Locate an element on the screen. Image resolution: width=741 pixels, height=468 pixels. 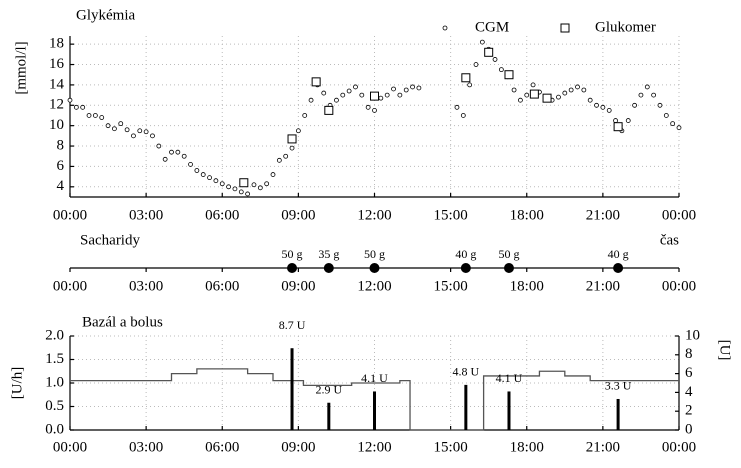
y-tick-label: 12 is located at coordinates (56, 105).